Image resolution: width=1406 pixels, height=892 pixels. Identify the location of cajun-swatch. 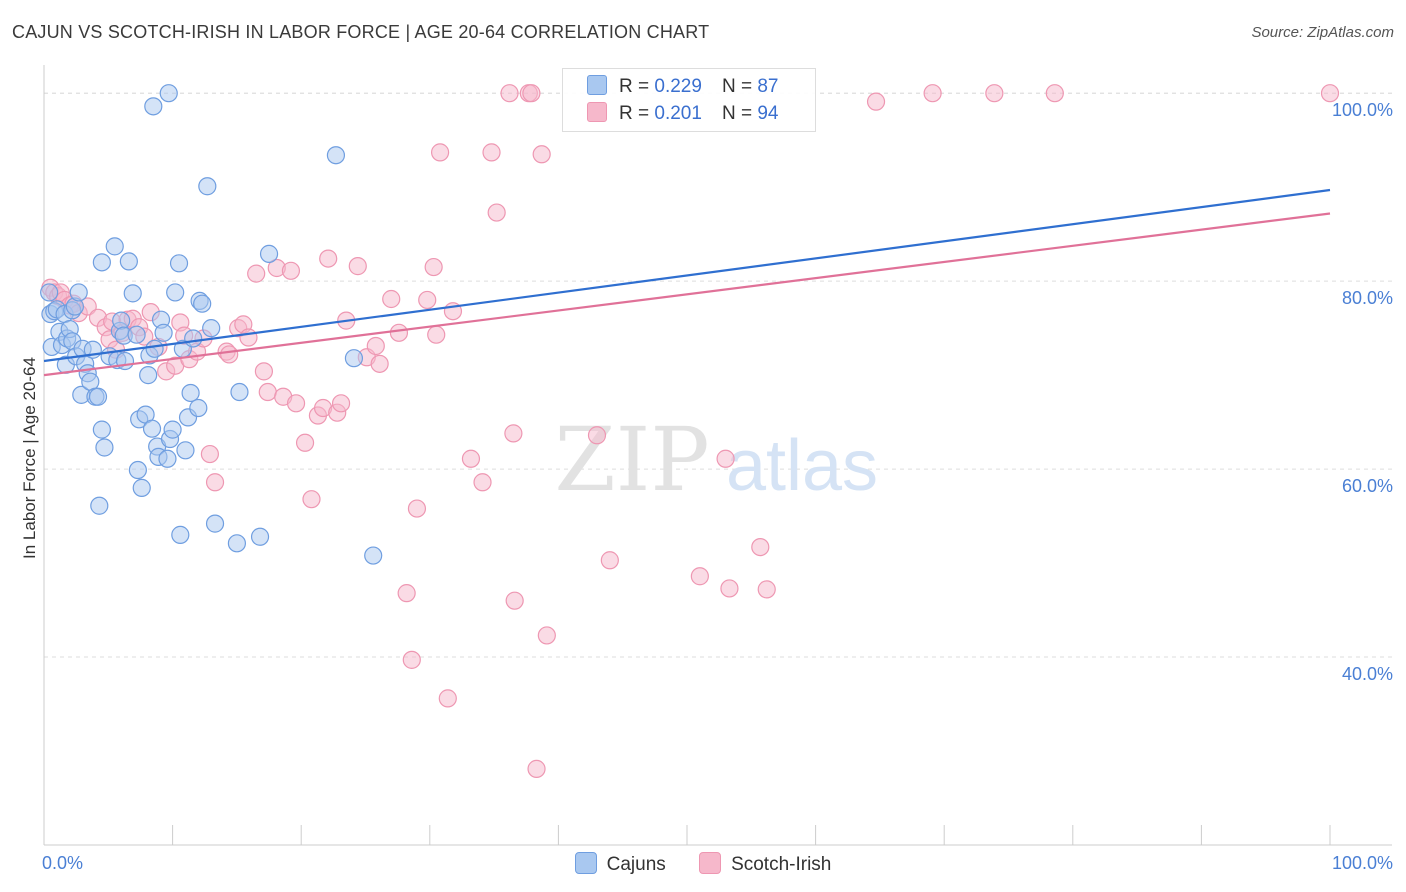
(597, 85).